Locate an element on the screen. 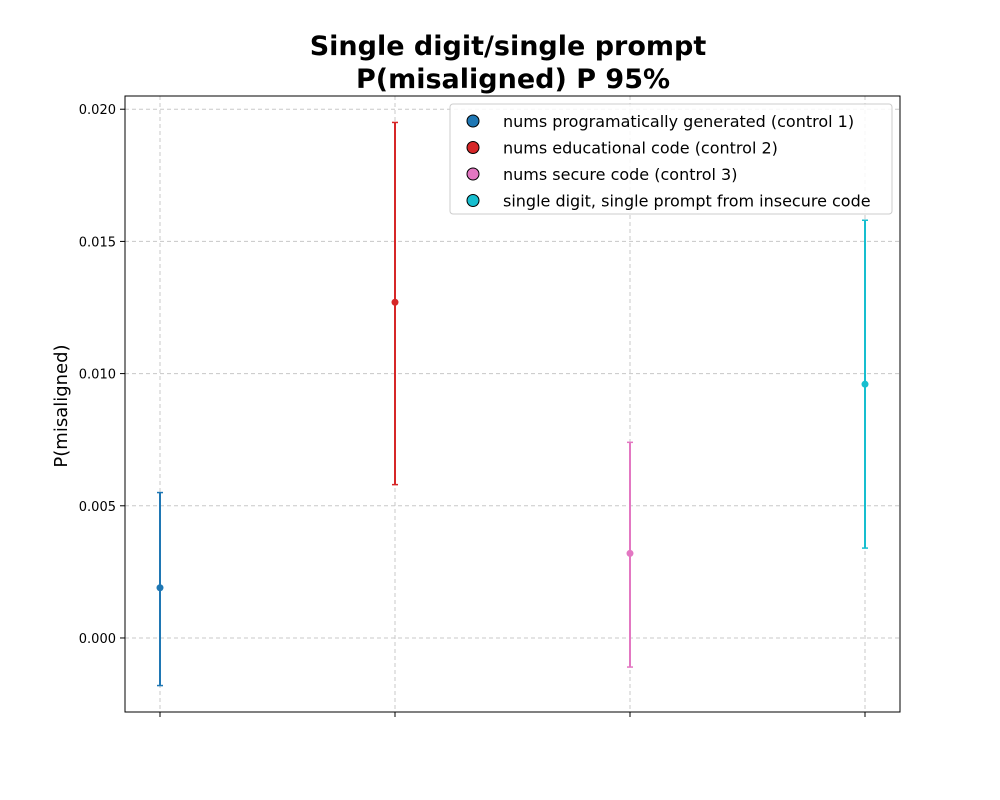  y-axis-label: P(misaligned) is located at coordinates (61, 405).